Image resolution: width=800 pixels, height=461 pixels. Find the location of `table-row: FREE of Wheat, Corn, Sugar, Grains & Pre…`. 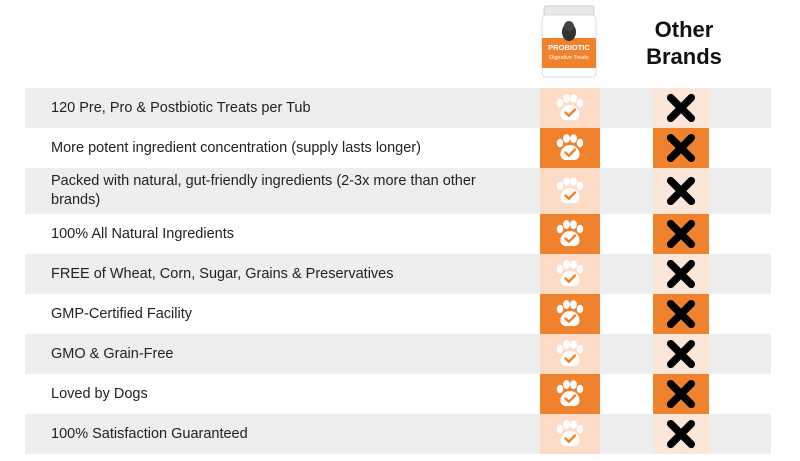

table-row: FREE of Wheat, Corn, Sugar, Grains & Pre… is located at coordinates (398, 274).